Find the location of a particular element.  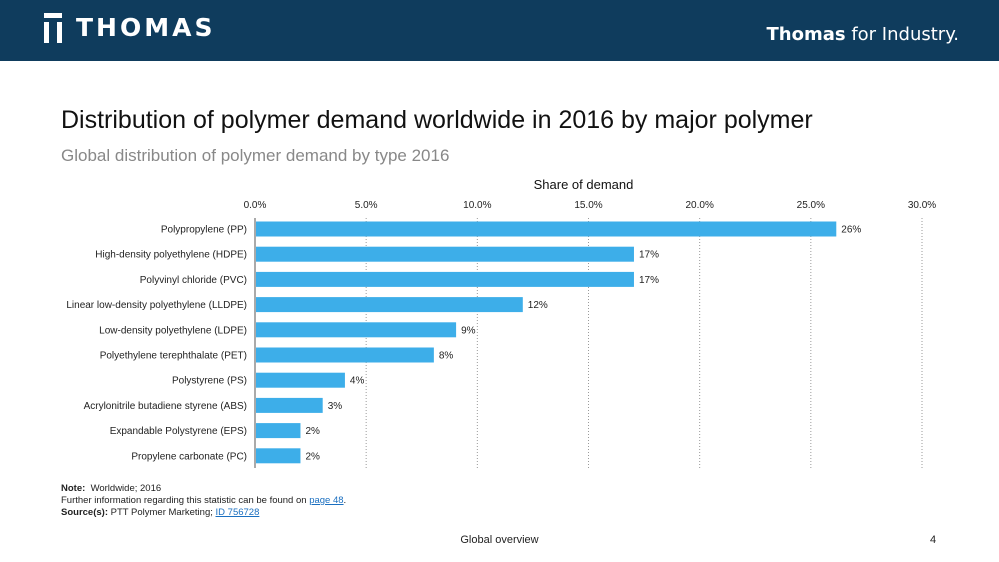

category-label: High-density polyethylene (HDPE) is located at coordinates (171, 255).